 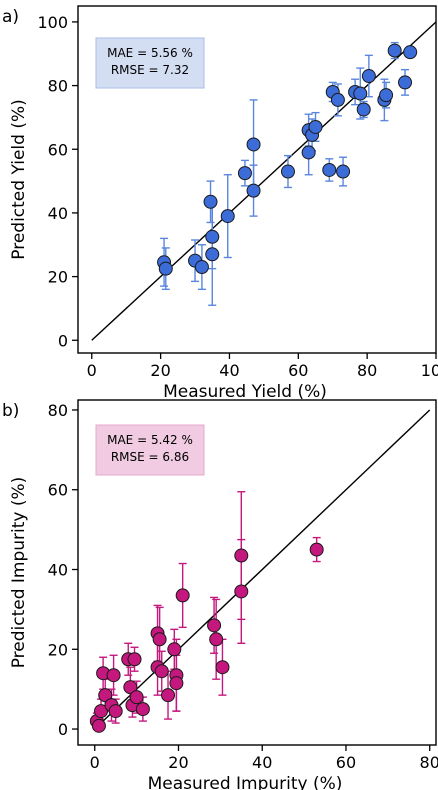 I want to click on y-axis-label: Predicted Impurity (%), so click(x=19, y=573).